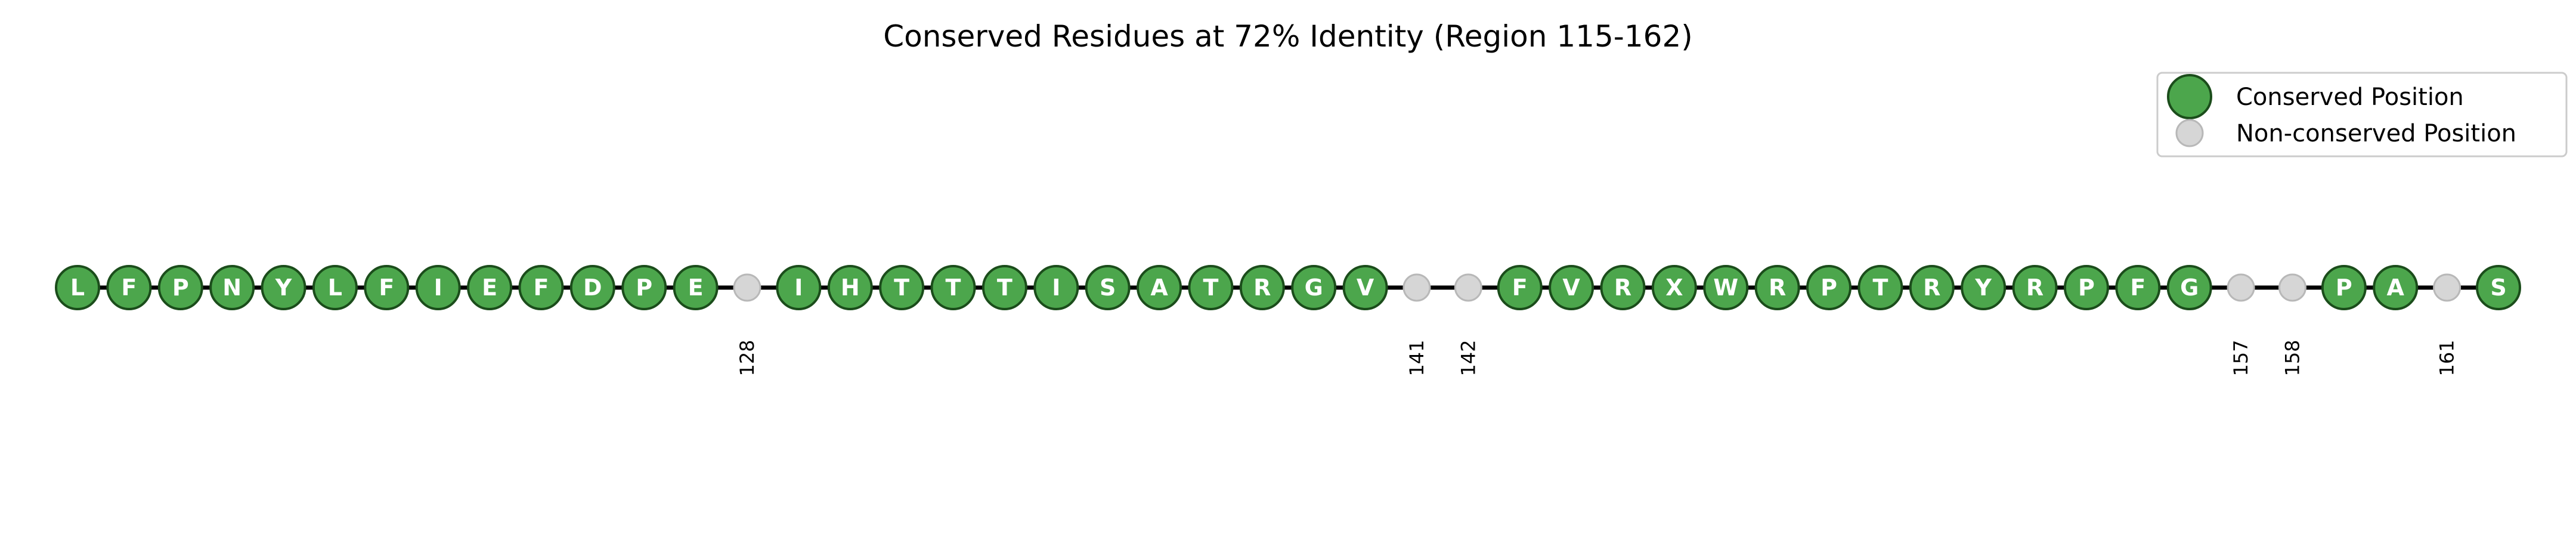 The image size is (2576, 537). What do you see at coordinates (2448, 358) in the screenshot?
I see `position-number-label: 161` at bounding box center [2448, 358].